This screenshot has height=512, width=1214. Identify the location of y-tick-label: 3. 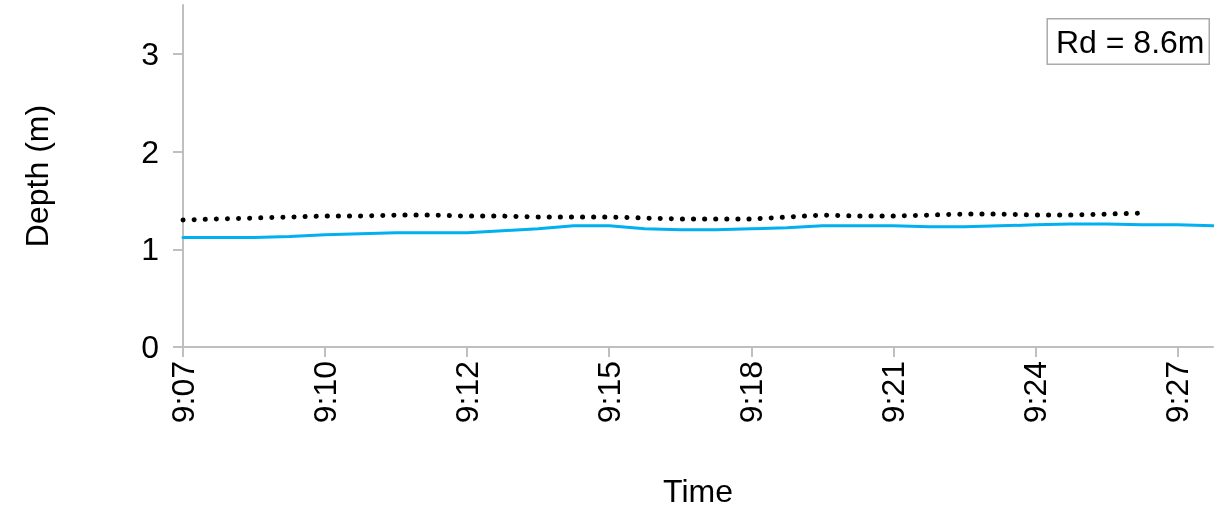
(150, 53).